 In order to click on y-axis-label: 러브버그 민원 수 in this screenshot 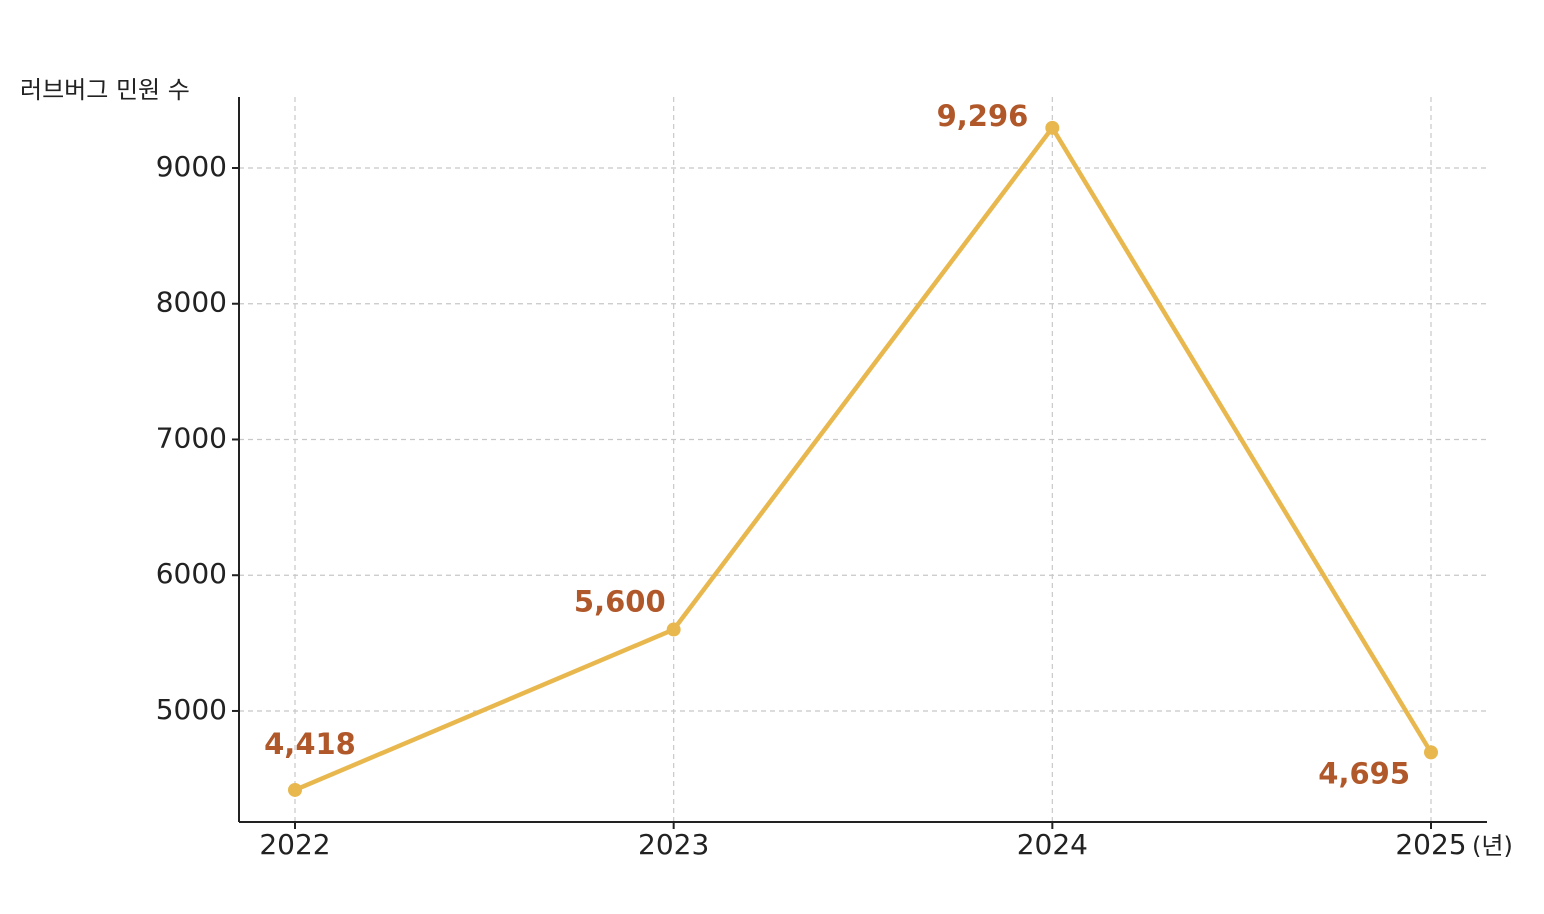, I will do `click(105, 90)`.